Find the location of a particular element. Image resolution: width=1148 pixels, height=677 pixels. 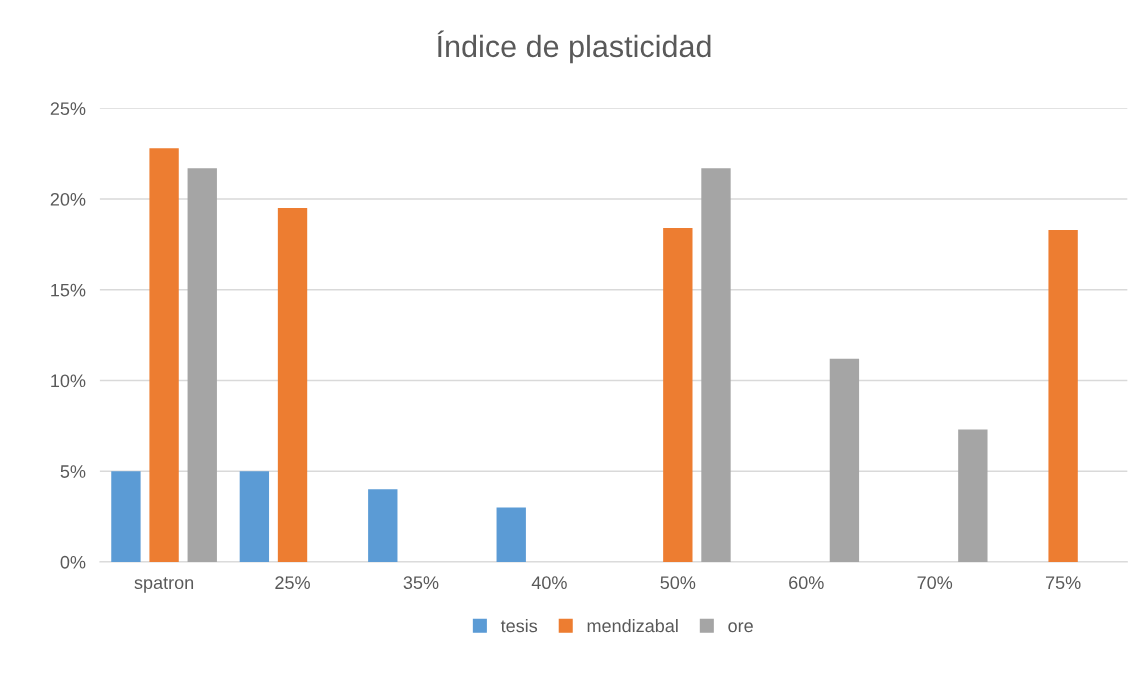

x-tick-label: 50% is located at coordinates (678, 583).